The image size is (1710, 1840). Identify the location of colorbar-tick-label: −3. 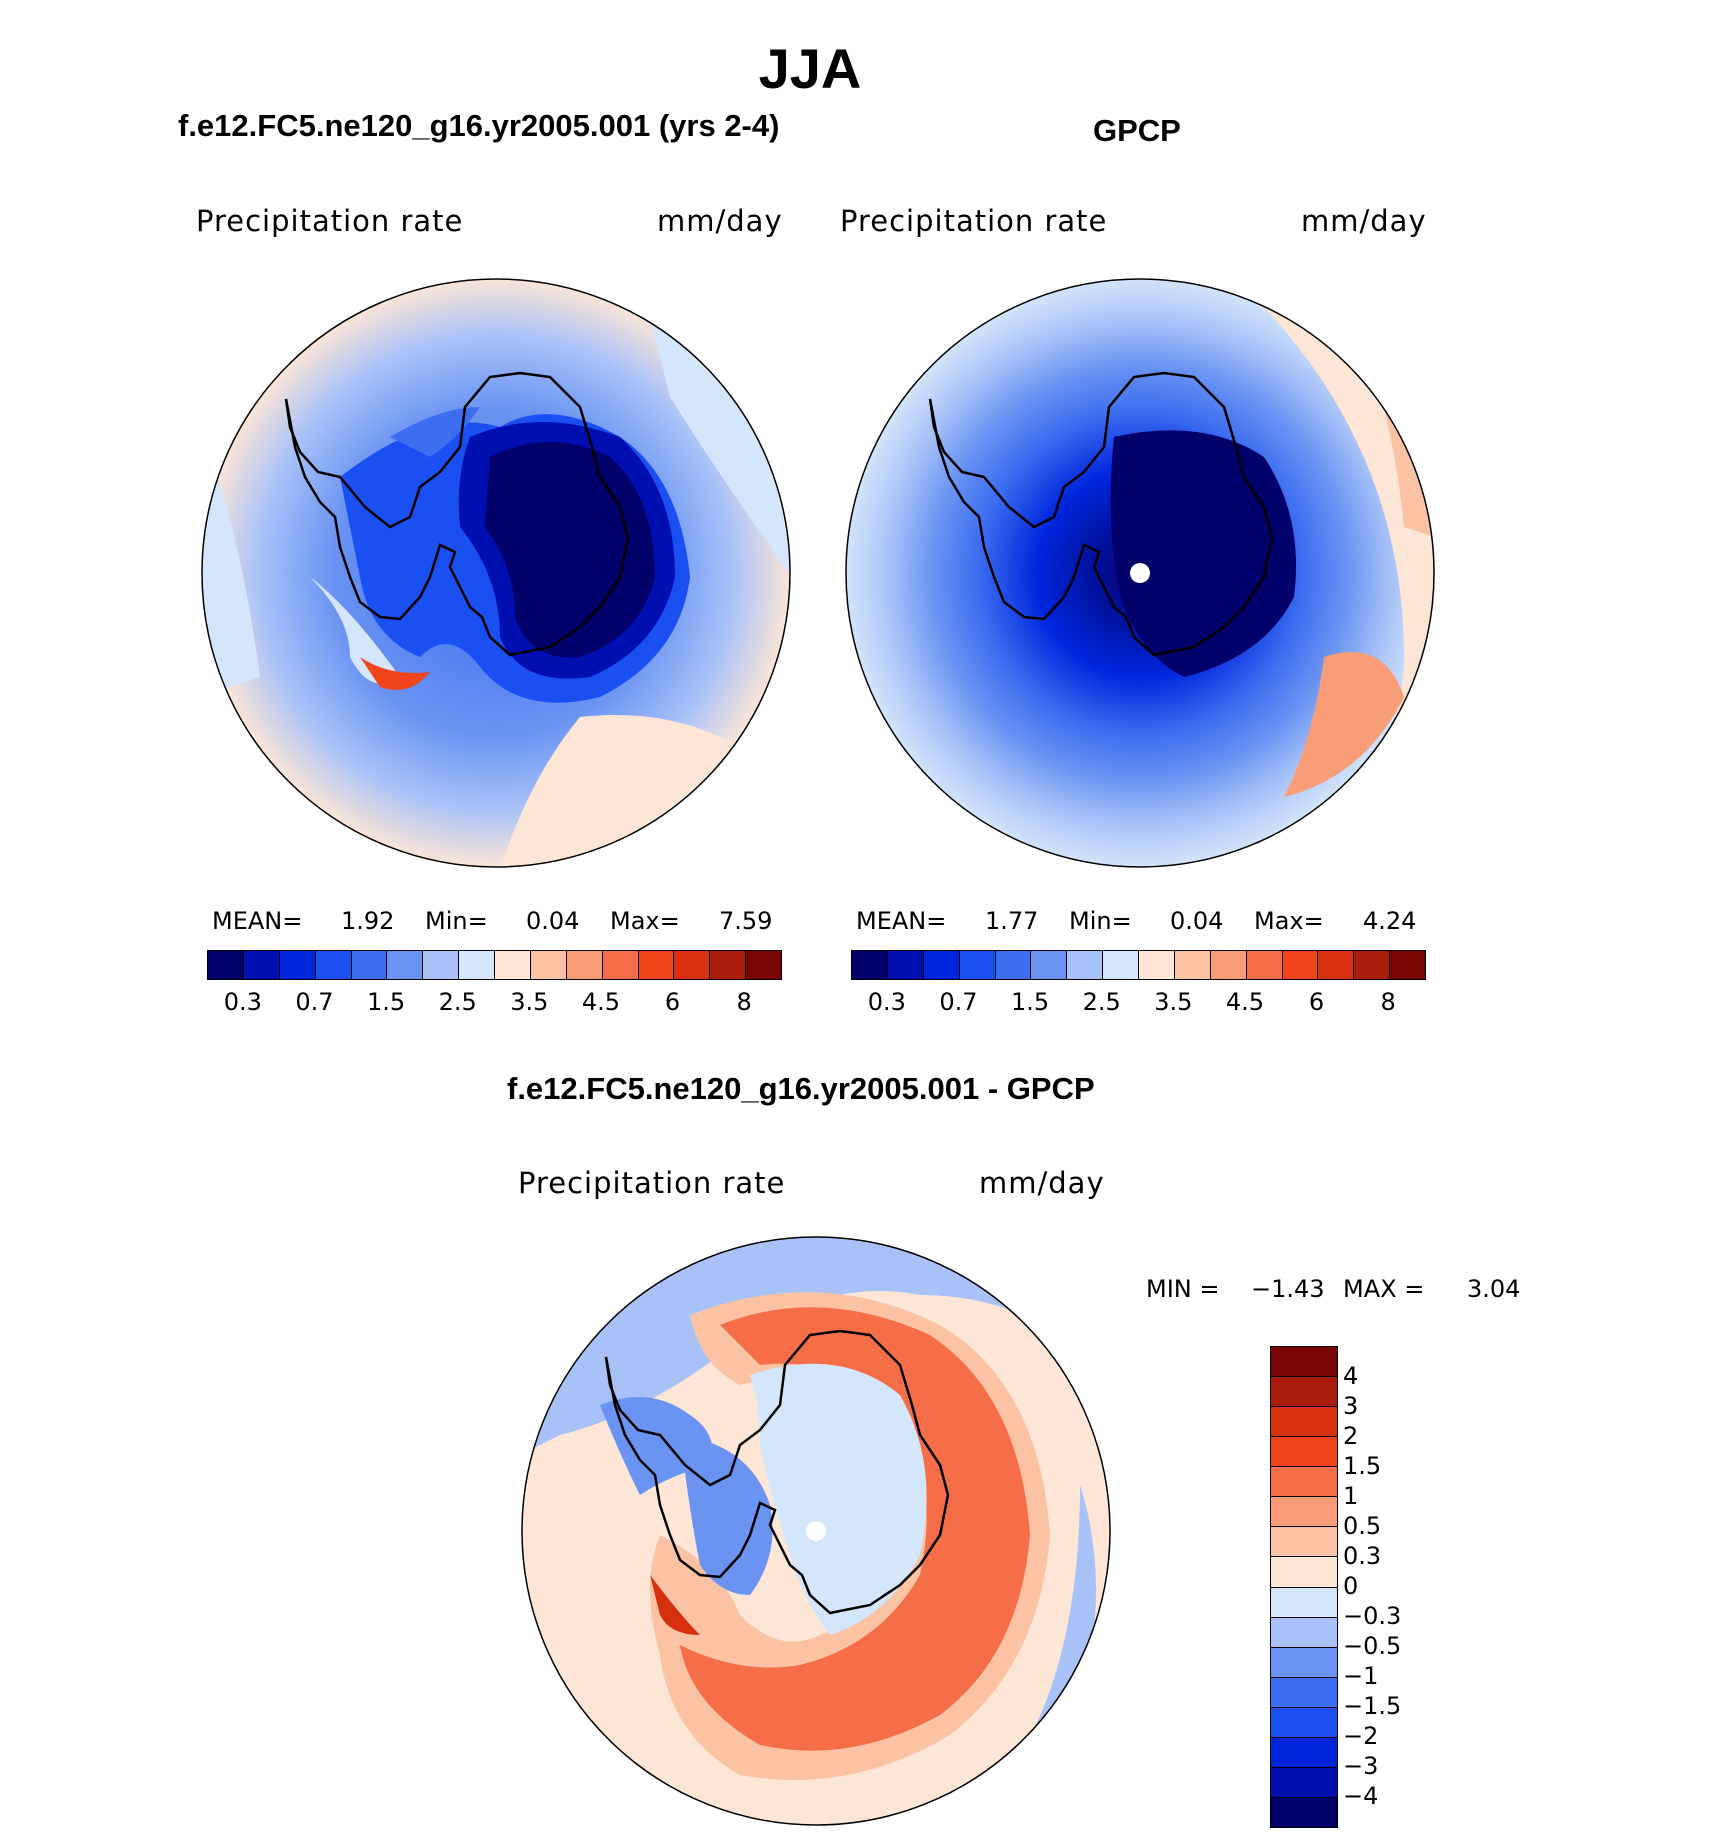
(1361, 1766).